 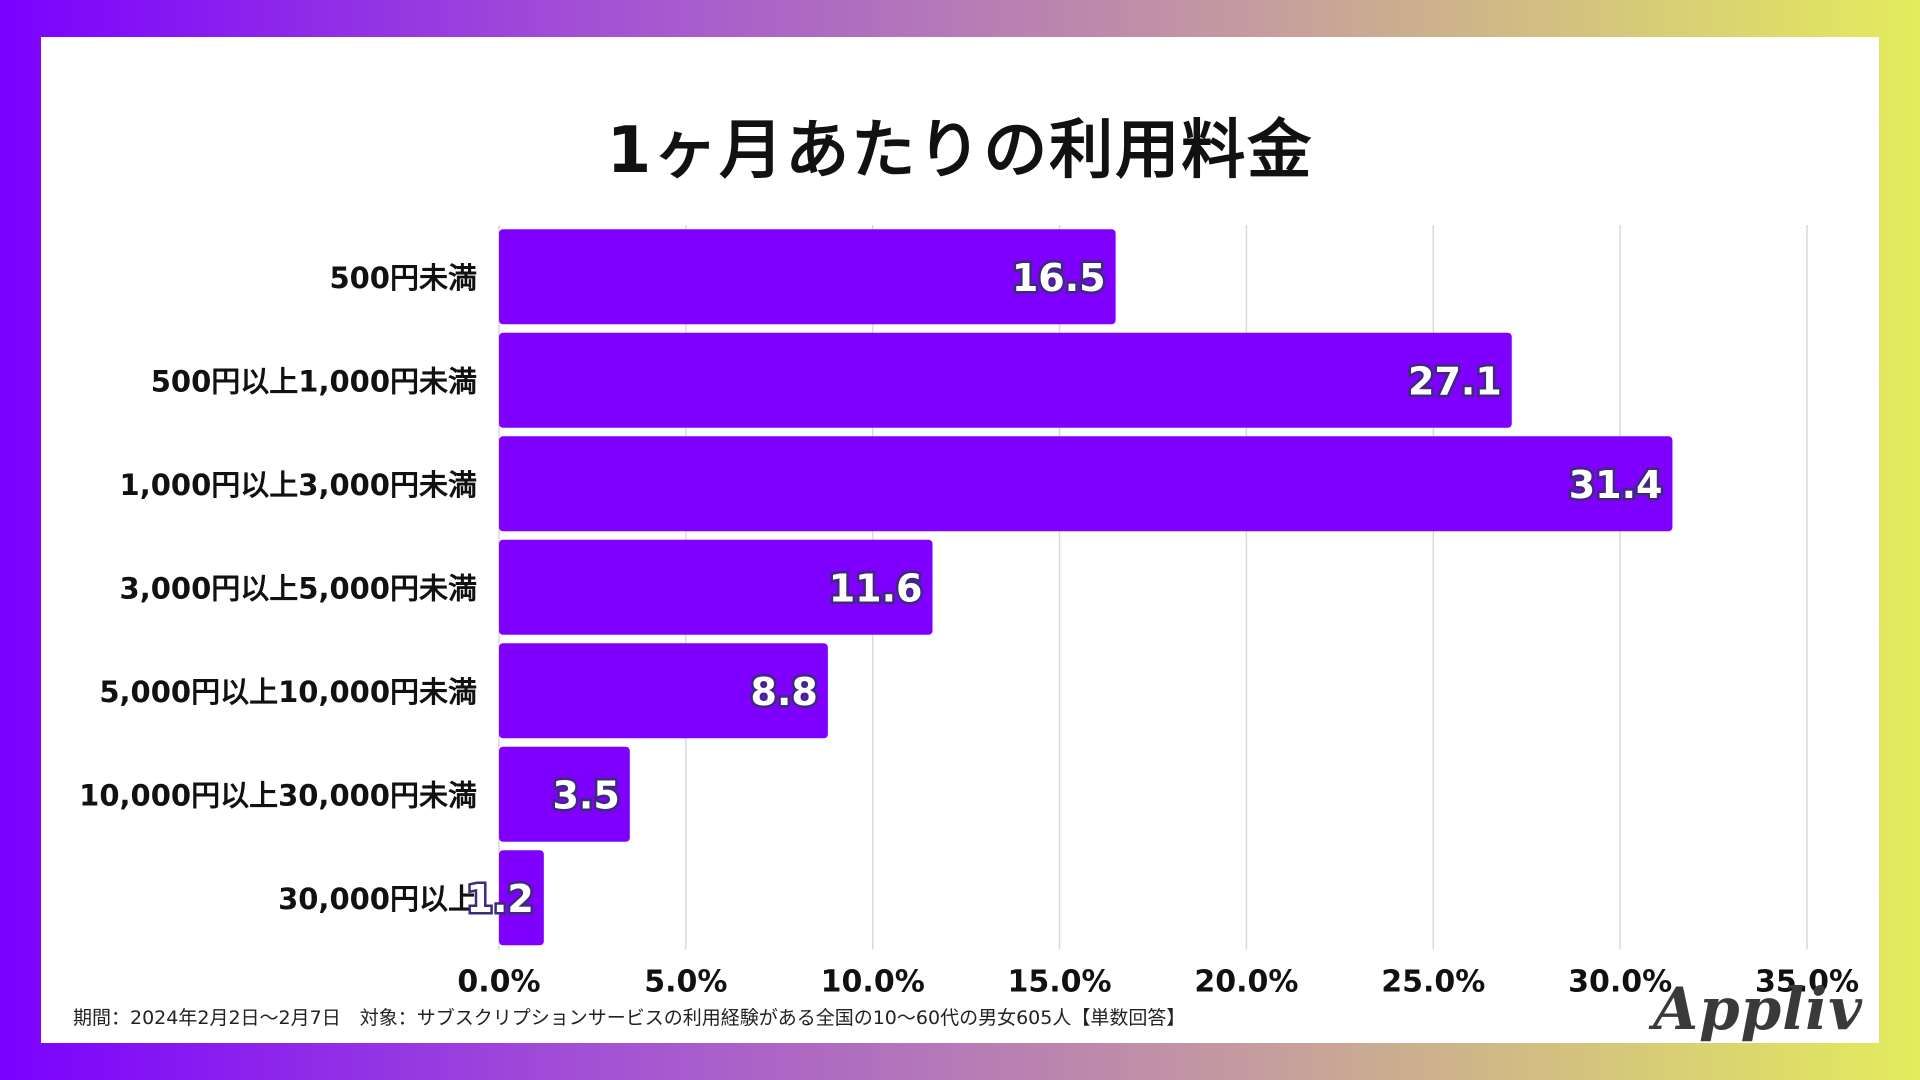 What do you see at coordinates (500, 899) in the screenshot?
I see `data-label: 1.2` at bounding box center [500, 899].